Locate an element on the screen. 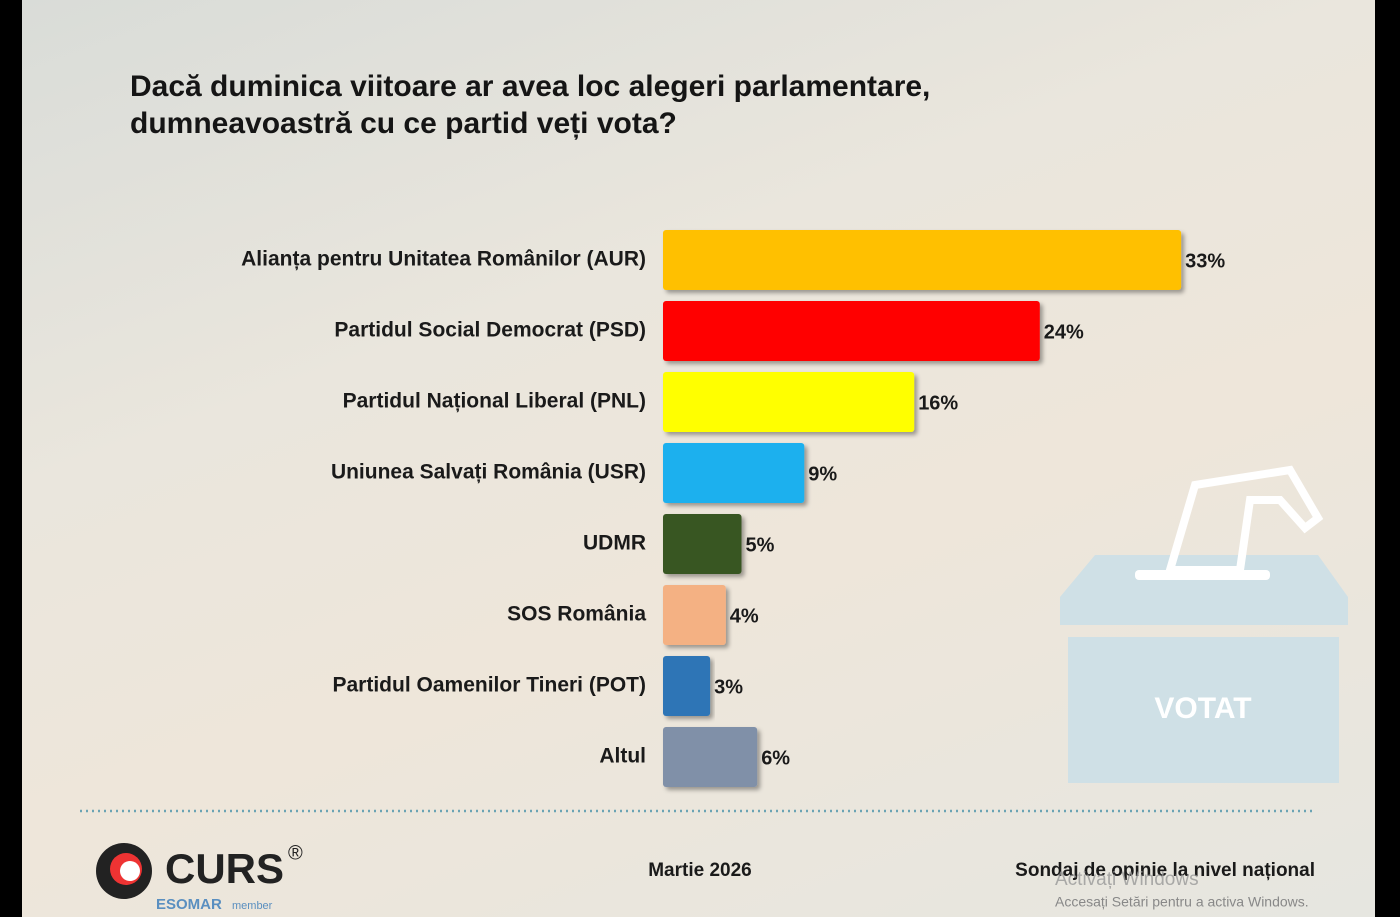  value-label: 4% is located at coordinates (744, 616).